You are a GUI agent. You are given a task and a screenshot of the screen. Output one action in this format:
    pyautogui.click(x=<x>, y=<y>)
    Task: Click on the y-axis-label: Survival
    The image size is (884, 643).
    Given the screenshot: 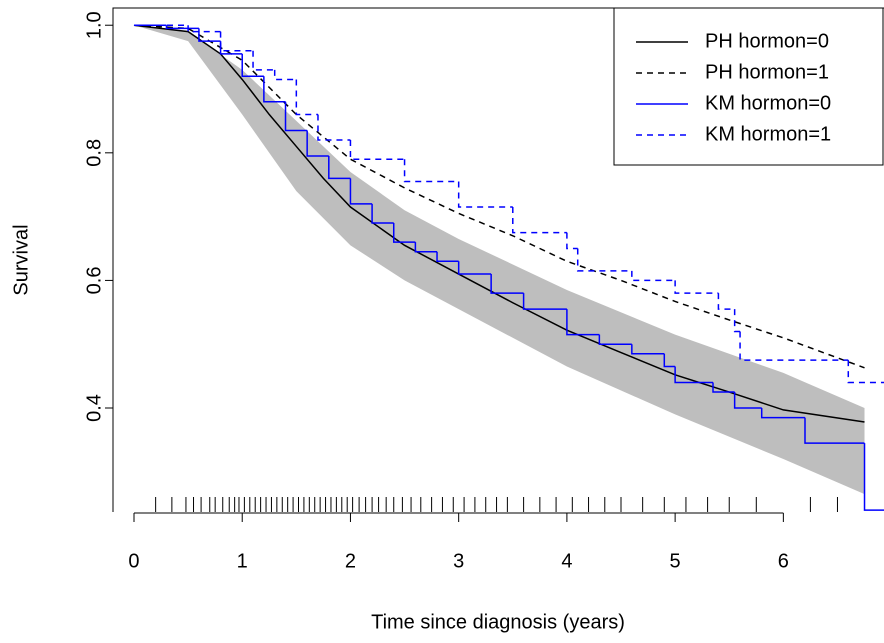 What is the action you would take?
    pyautogui.click(x=21, y=259)
    